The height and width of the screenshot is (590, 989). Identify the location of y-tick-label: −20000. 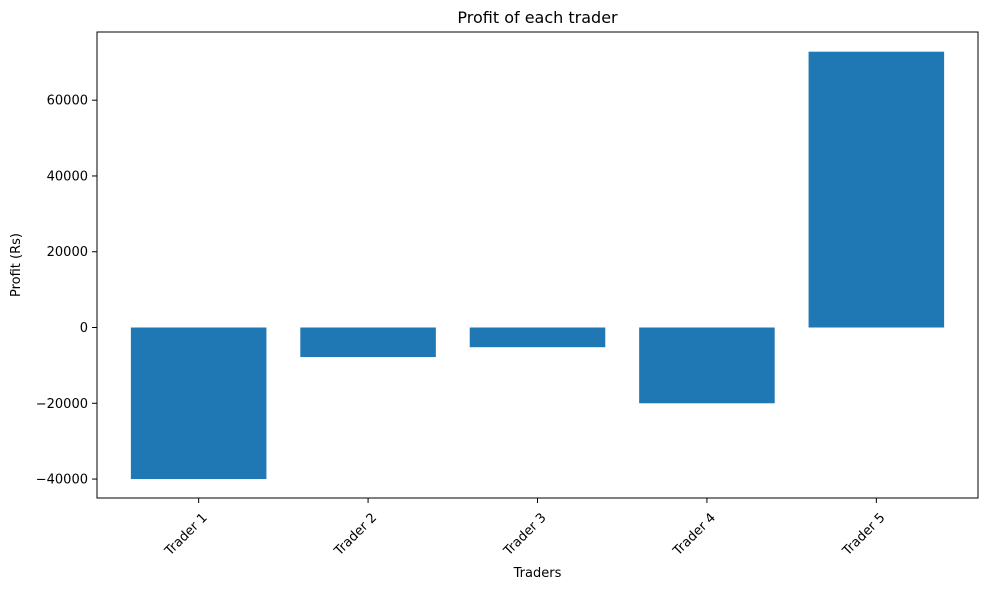
(62, 404).